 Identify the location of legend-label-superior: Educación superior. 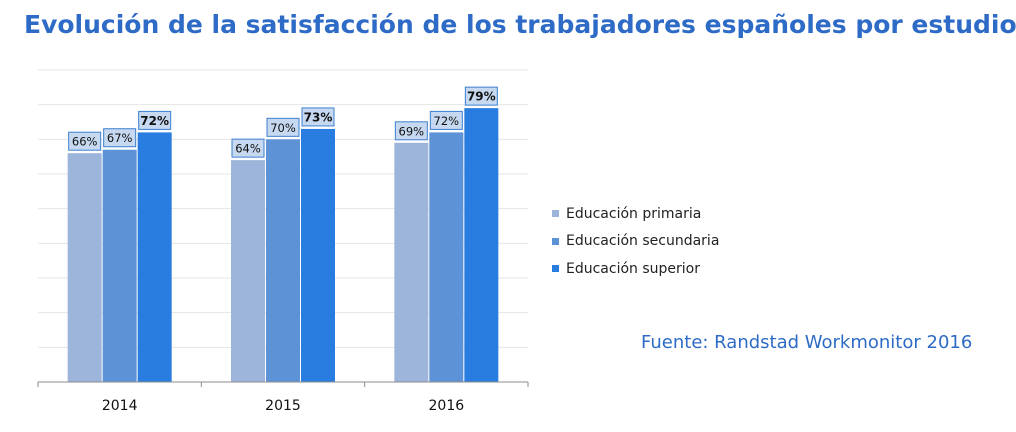
(633, 268).